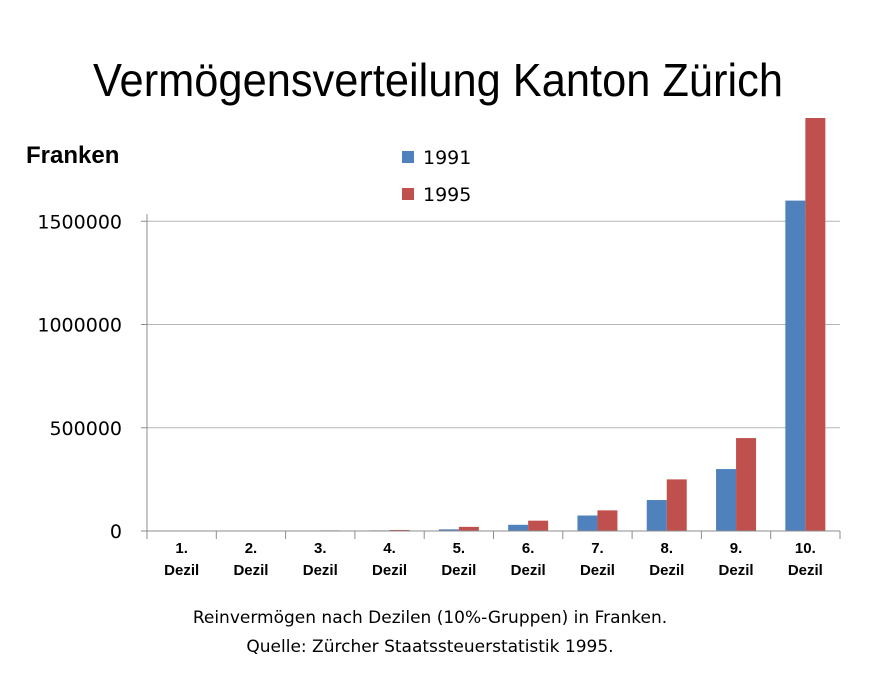 The width and height of the screenshot is (872, 679). Describe the element at coordinates (250, 559) in the screenshot. I see `x-tick-label-2: 2. Dezil` at that location.